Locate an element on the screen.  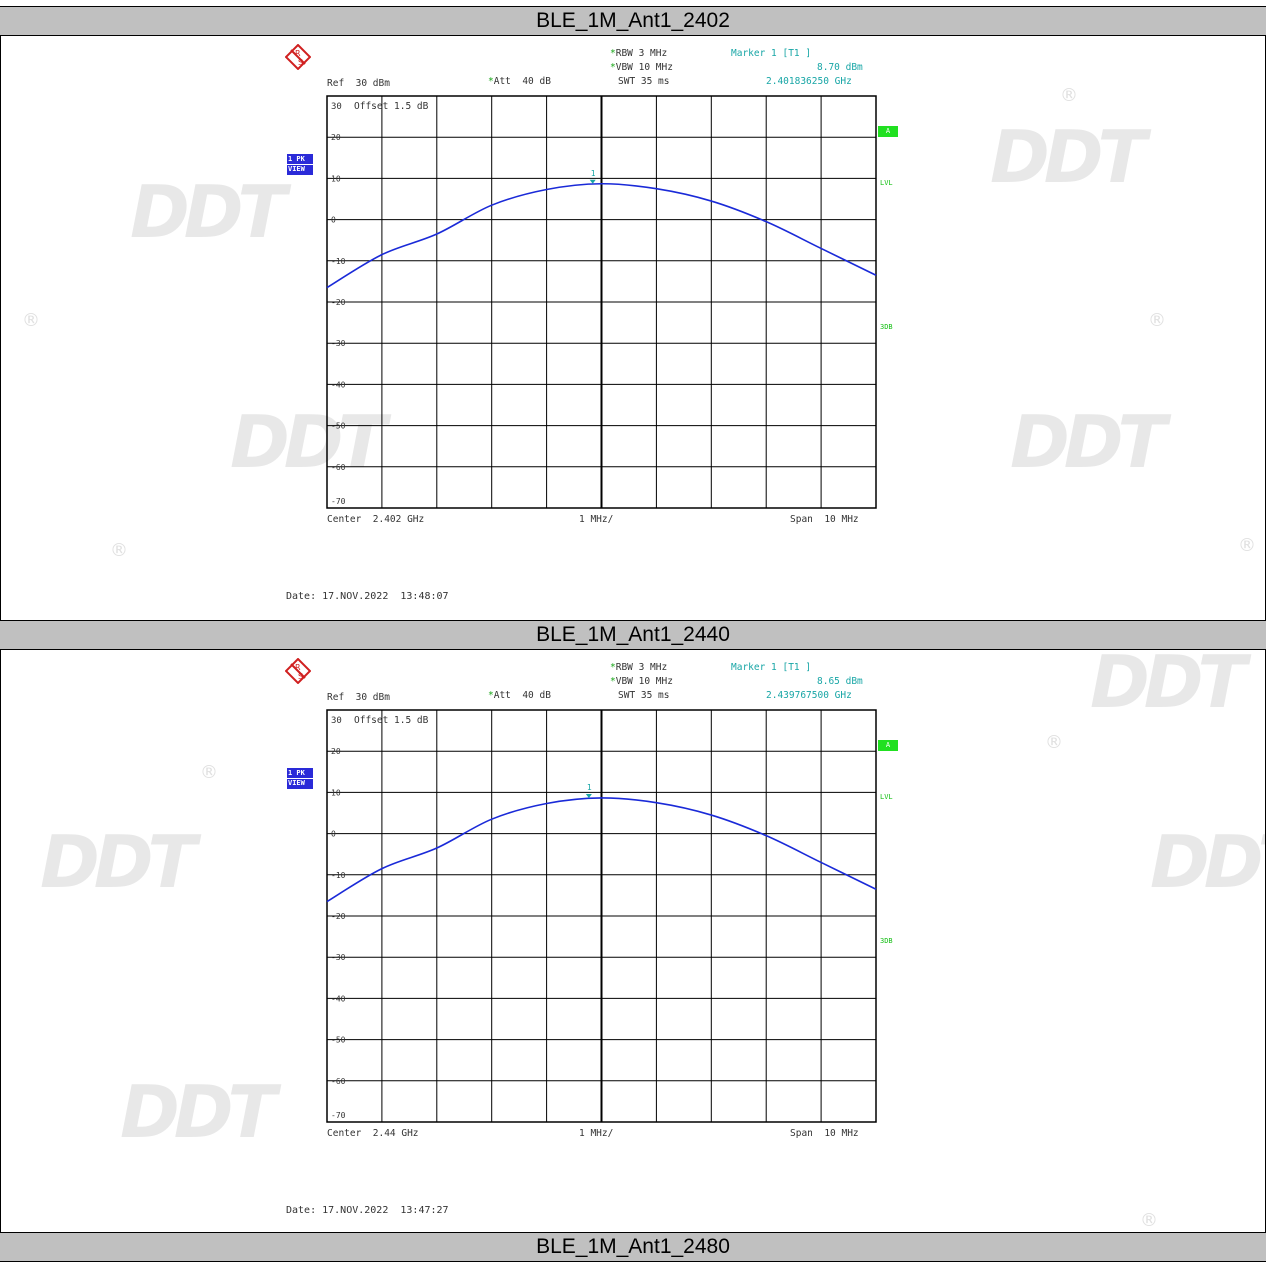
capture-date: Date: 17.NOV.2022 13:47:27 is located at coordinates (367, 1210).